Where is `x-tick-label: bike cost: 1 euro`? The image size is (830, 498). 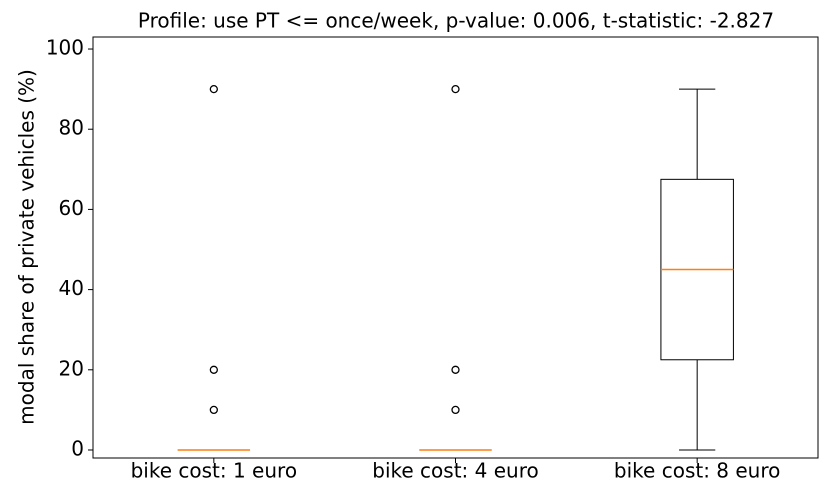
x-tick-label: bike cost: 1 euro is located at coordinates (214, 471).